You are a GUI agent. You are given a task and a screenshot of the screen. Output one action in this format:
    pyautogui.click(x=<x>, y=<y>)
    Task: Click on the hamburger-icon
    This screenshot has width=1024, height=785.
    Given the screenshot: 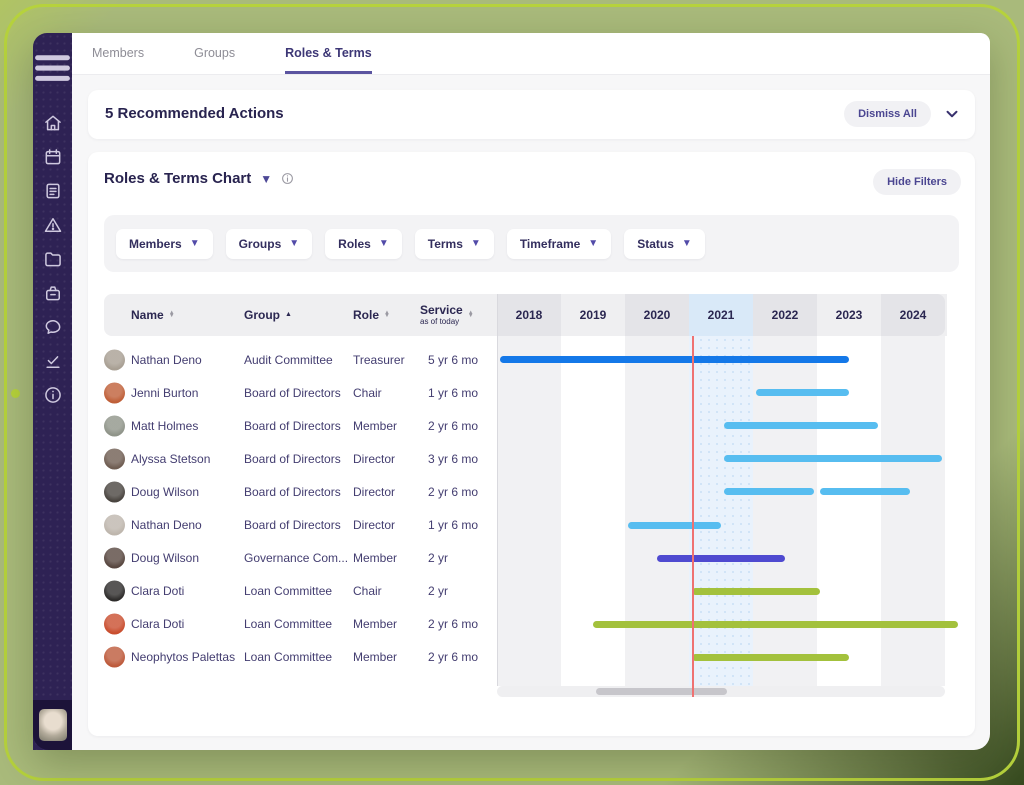 What is the action you would take?
    pyautogui.click(x=52, y=68)
    